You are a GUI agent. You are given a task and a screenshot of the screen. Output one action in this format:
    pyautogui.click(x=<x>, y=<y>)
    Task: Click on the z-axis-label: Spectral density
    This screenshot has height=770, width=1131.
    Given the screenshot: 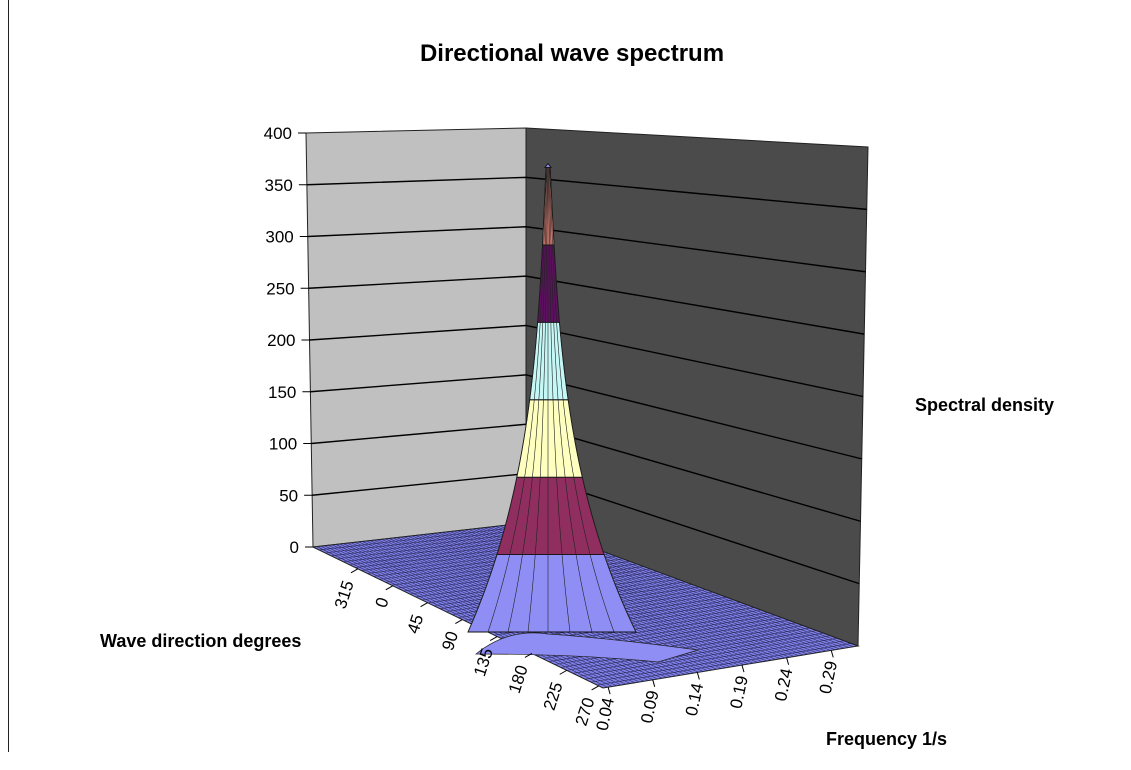 What is the action you would take?
    pyautogui.click(x=984, y=405)
    